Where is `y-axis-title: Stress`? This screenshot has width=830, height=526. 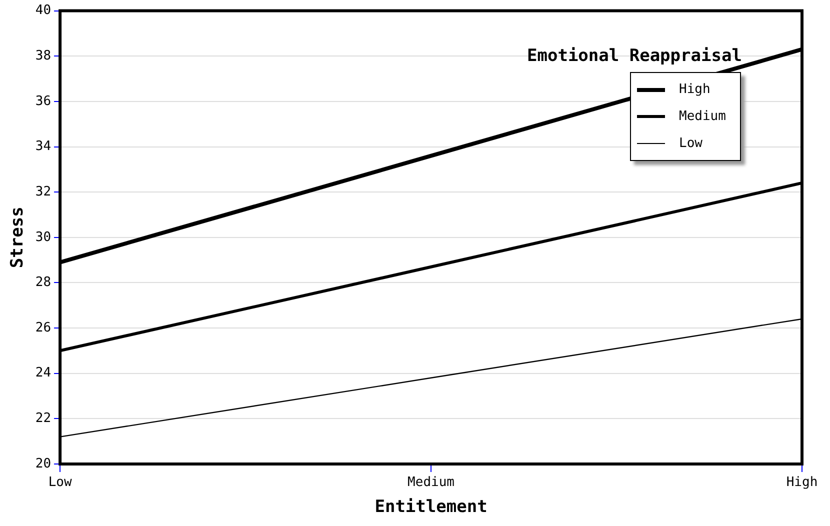 y-axis-title: Stress is located at coordinates (18, 237).